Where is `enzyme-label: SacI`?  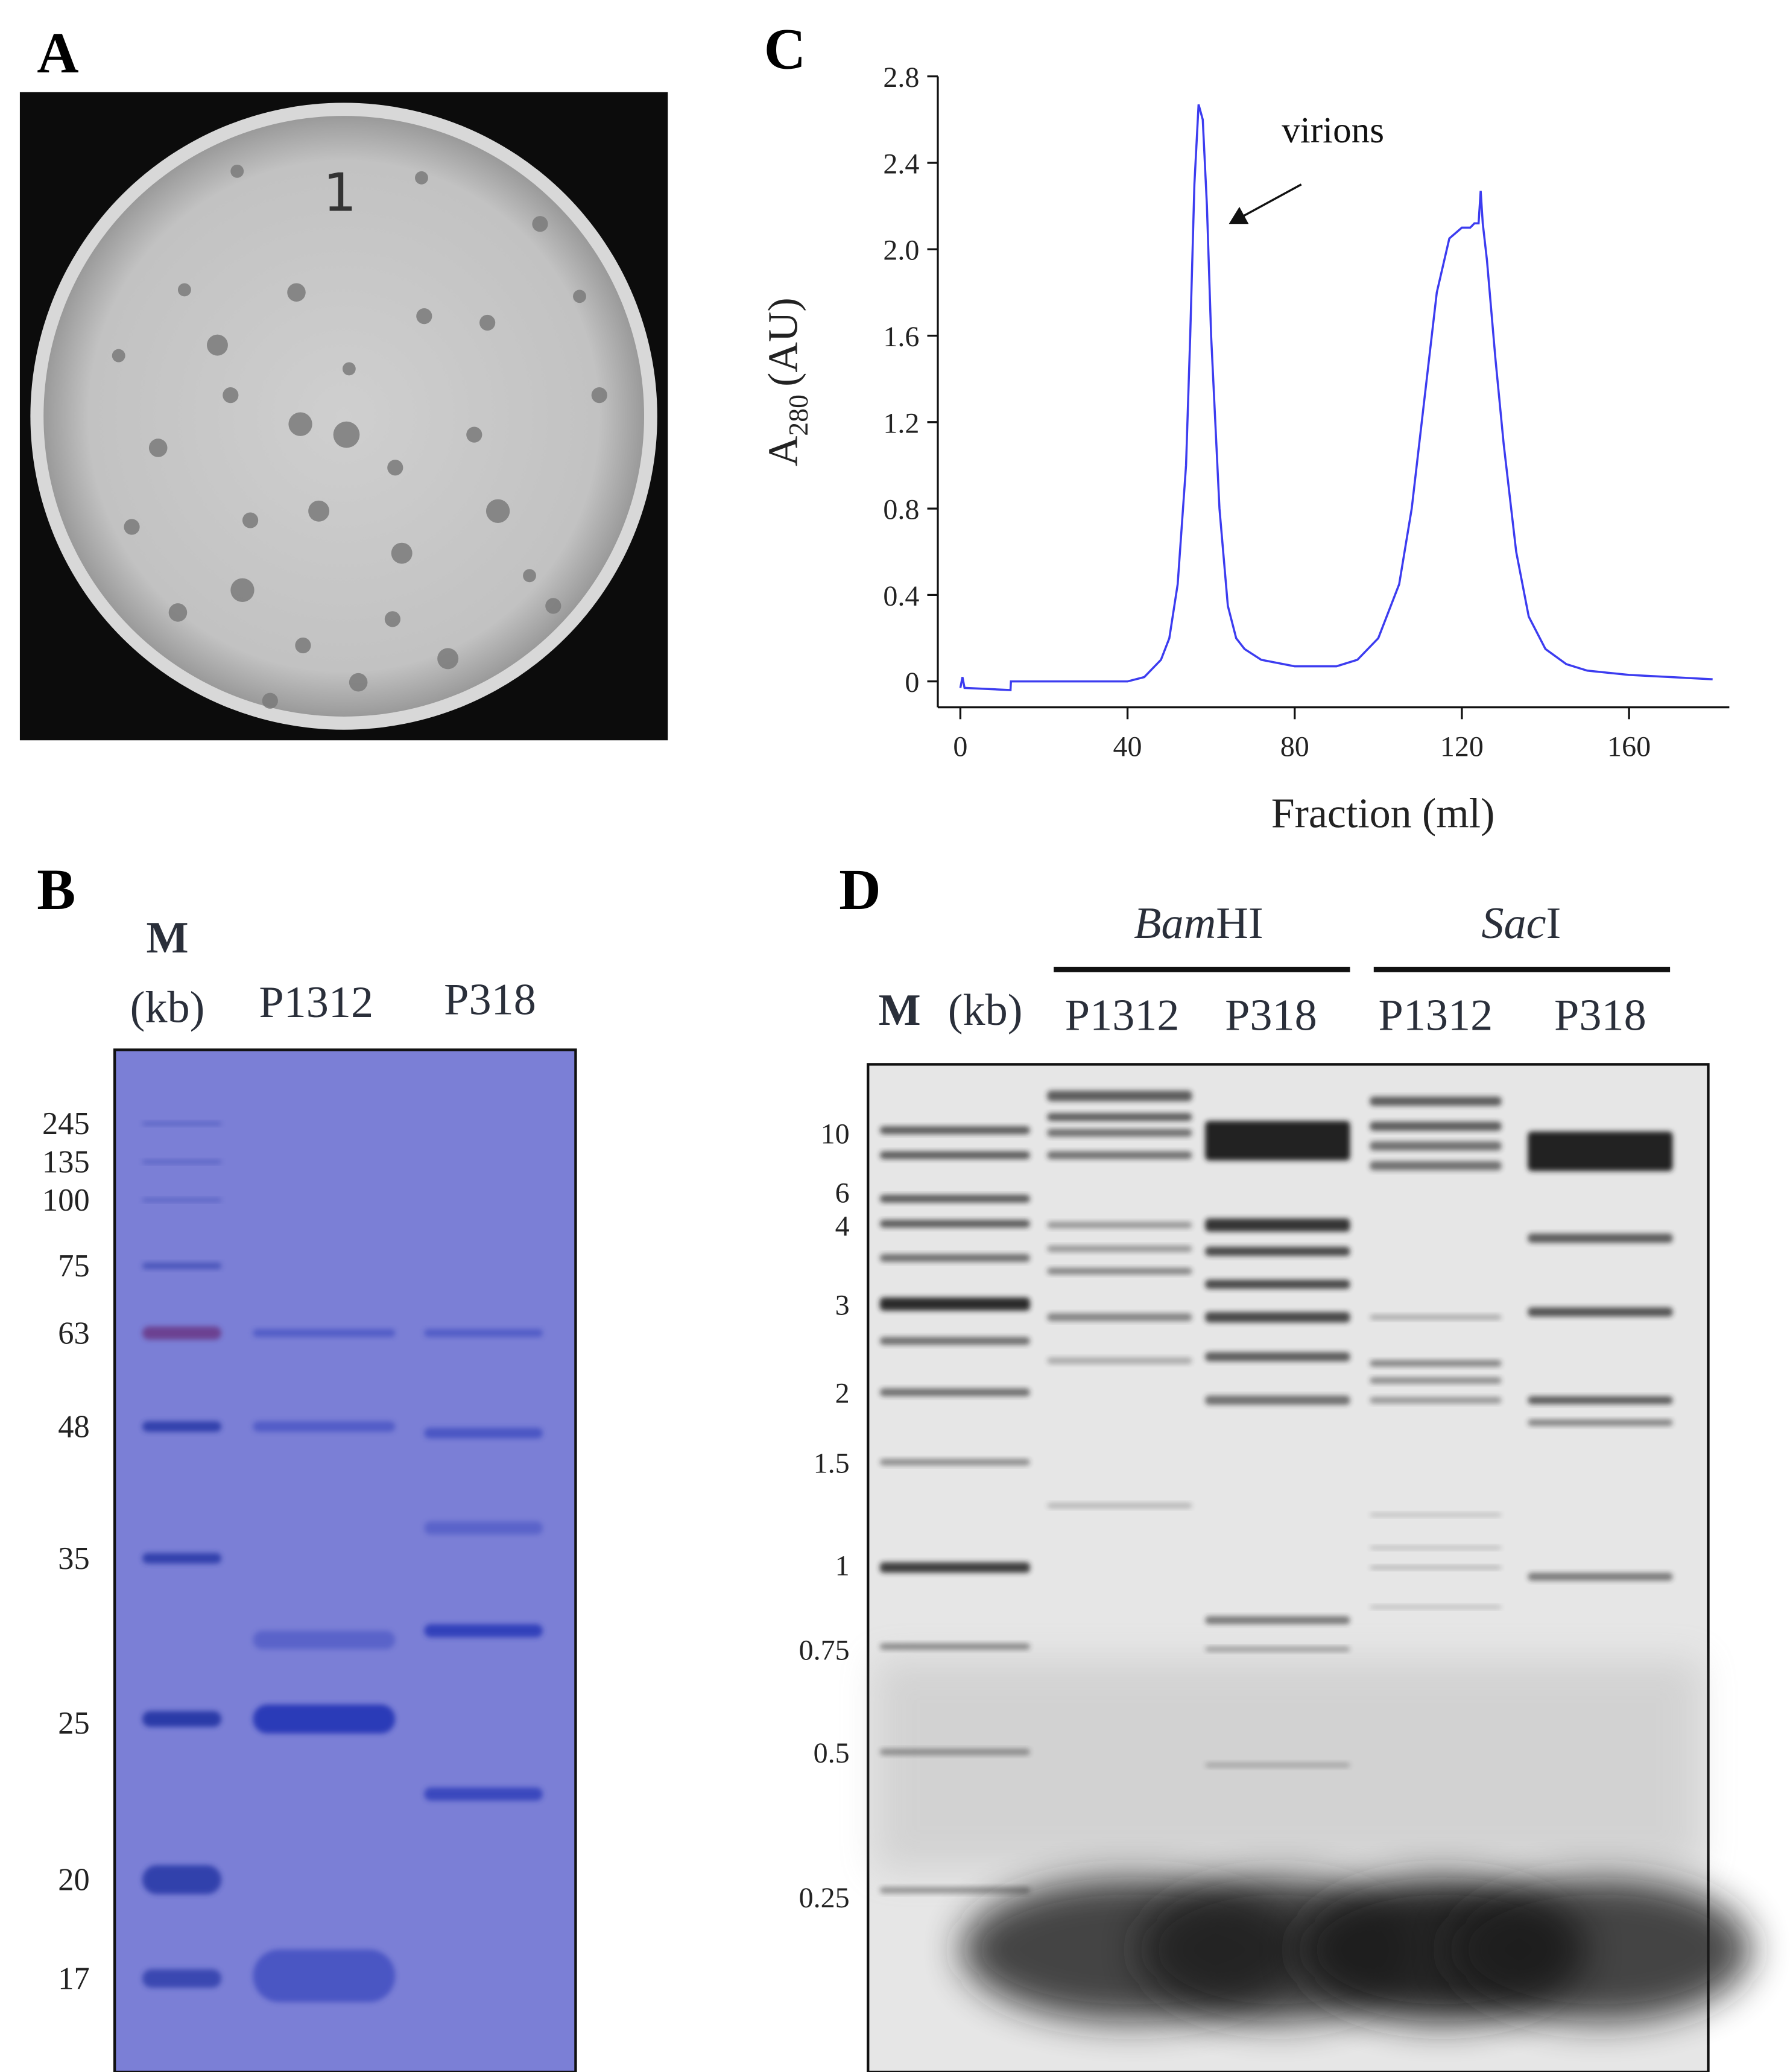 enzyme-label: SacI is located at coordinates (1521, 924).